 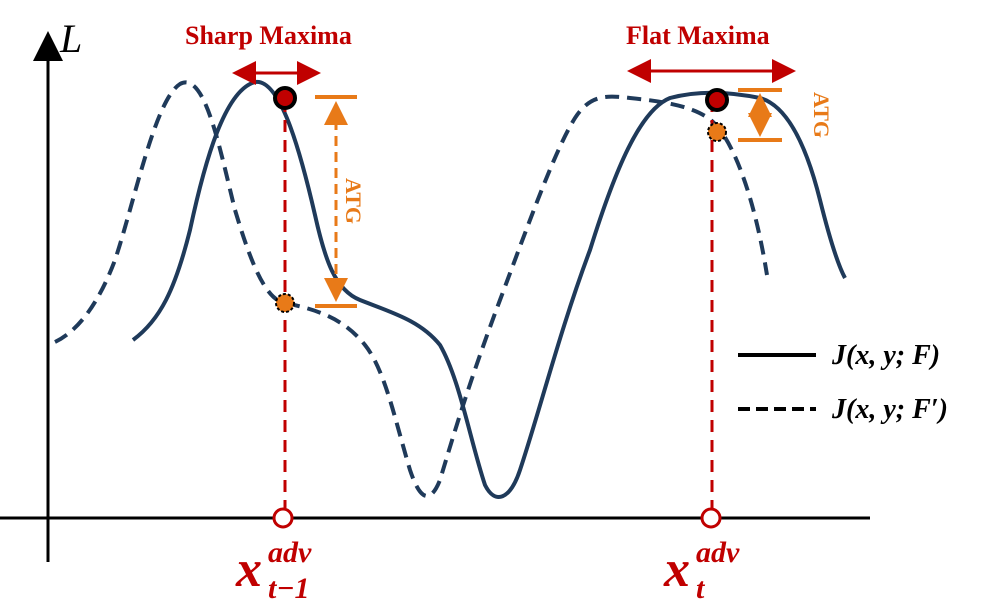 What do you see at coordinates (285, 303) in the screenshot?
I see `left-shifted-point` at bounding box center [285, 303].